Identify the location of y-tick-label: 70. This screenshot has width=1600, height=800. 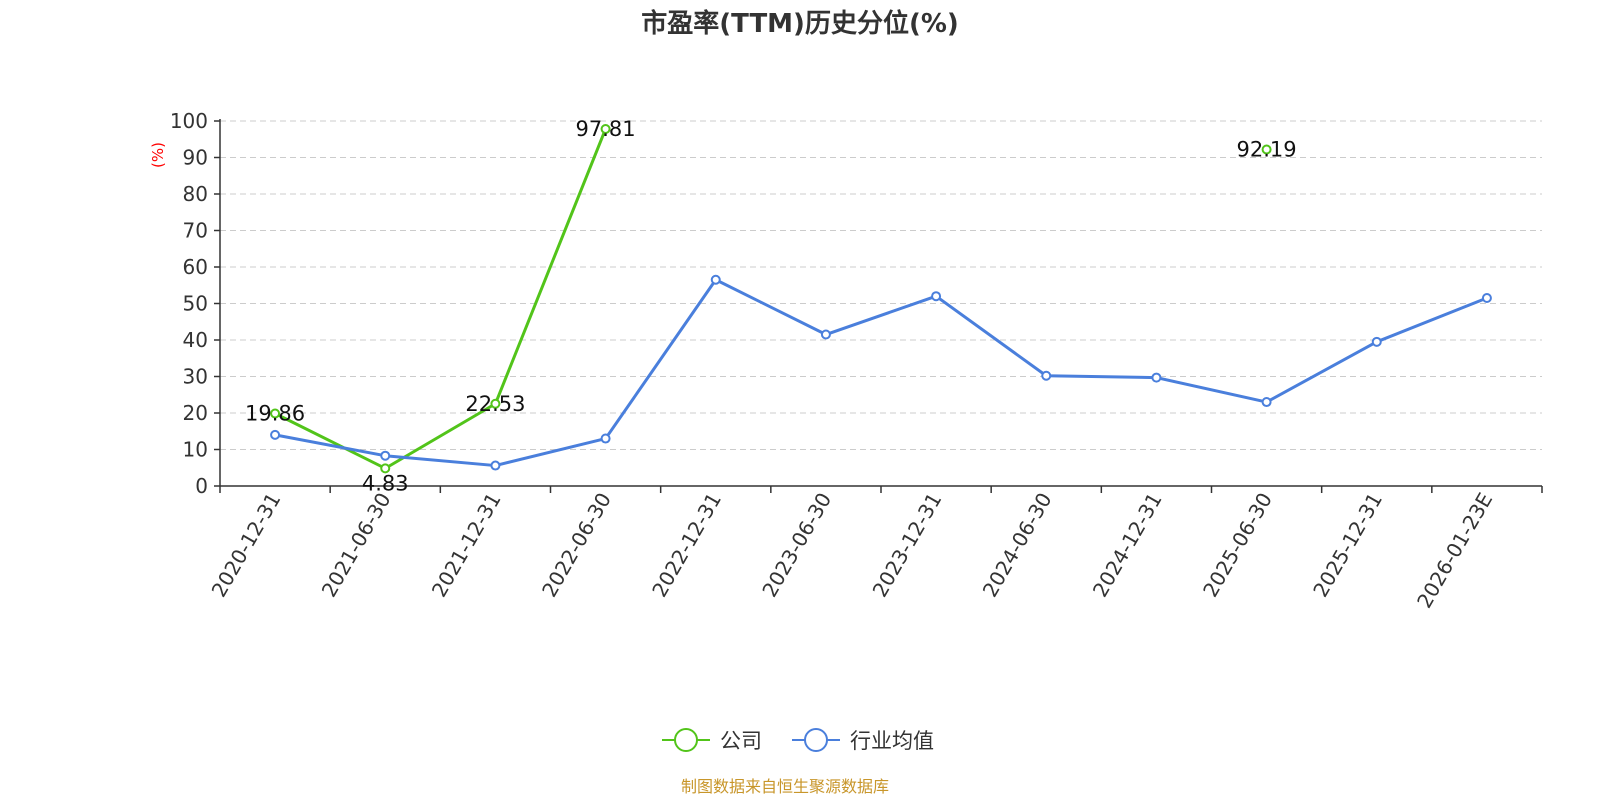
(195, 231).